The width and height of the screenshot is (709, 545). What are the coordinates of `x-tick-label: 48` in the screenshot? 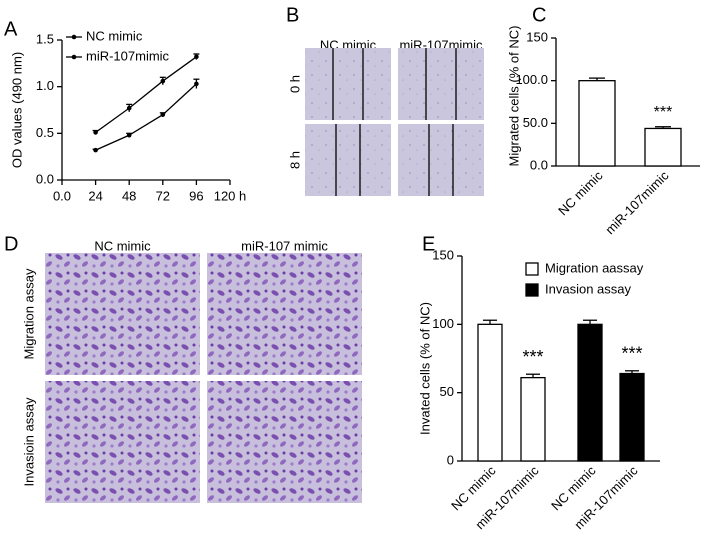 It's located at (129, 195).